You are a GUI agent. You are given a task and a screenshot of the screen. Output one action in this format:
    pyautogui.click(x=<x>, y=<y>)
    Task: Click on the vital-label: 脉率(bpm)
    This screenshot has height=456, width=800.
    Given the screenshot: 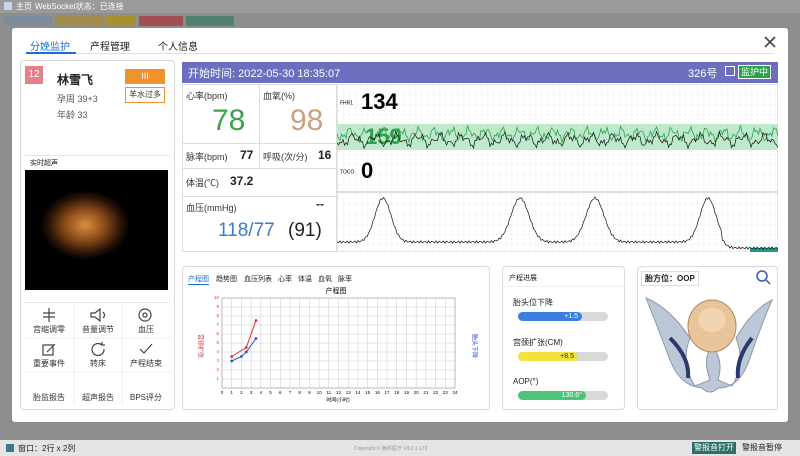 What is the action you would take?
    pyautogui.click(x=207, y=157)
    